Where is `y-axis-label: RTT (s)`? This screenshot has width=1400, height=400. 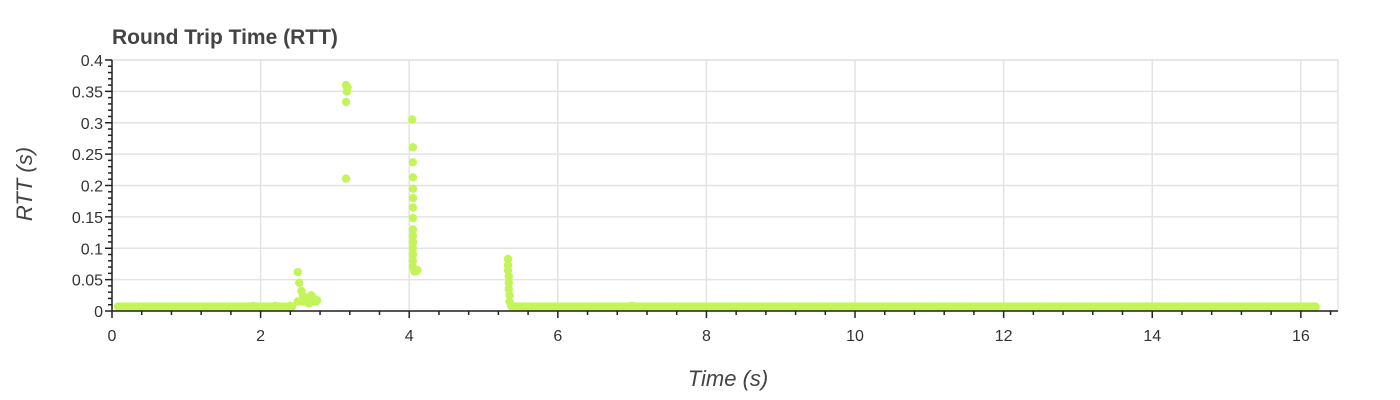
y-axis-label: RTT (s) is located at coordinates (24, 184).